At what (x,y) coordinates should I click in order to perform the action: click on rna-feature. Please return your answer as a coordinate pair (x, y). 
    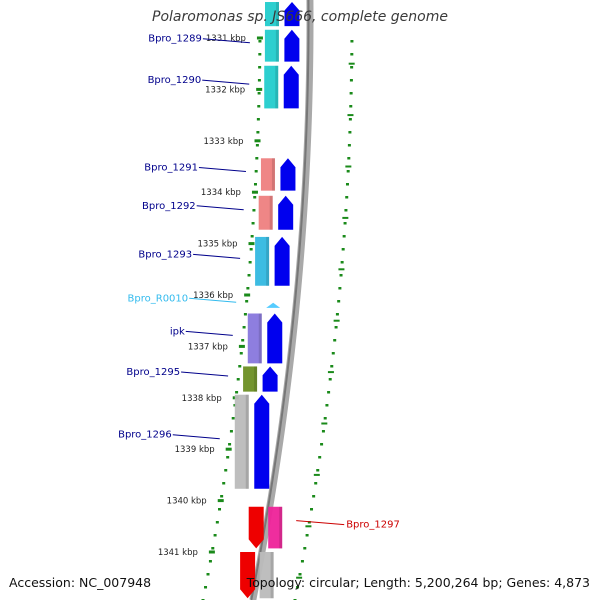
    Looking at the image, I should click on (273, 305).